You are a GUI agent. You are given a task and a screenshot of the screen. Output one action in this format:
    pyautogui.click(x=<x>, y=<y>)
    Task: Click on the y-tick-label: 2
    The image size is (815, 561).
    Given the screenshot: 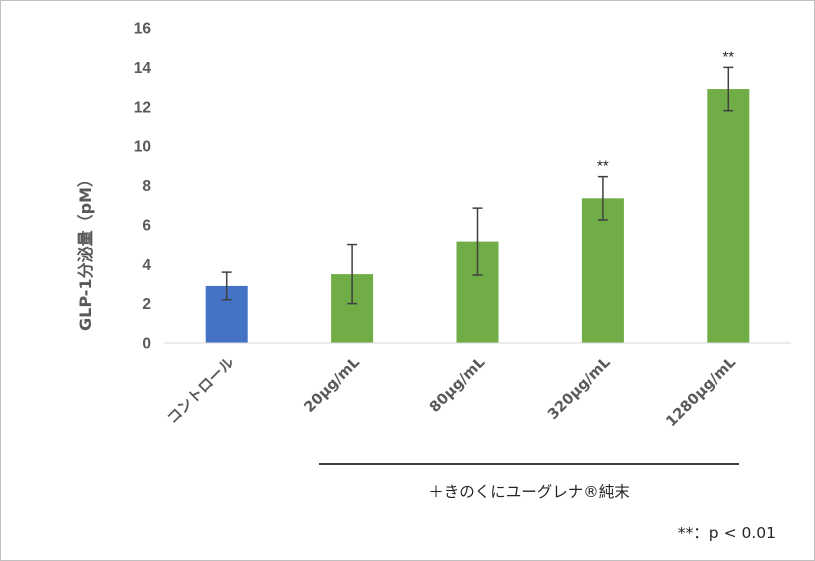 What is the action you would take?
    pyautogui.click(x=146, y=304)
    